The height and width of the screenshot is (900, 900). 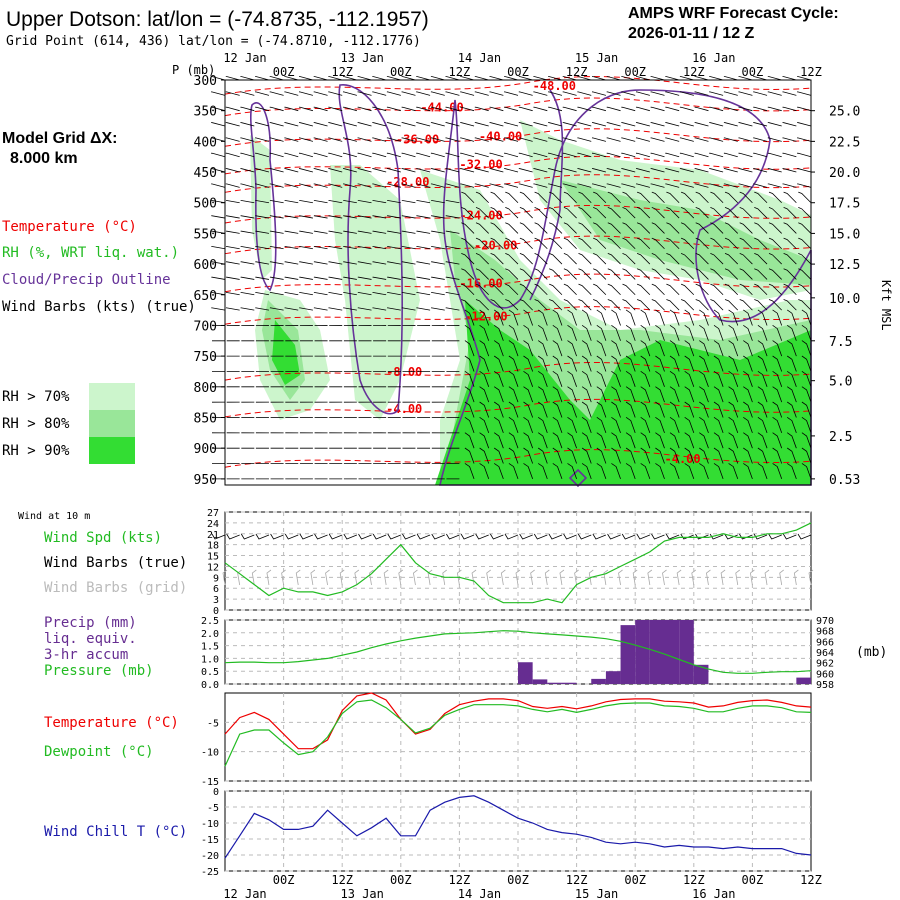 What do you see at coordinates (342, 72) in the screenshot?
I see `time-tick-top: 12Z` at bounding box center [342, 72].